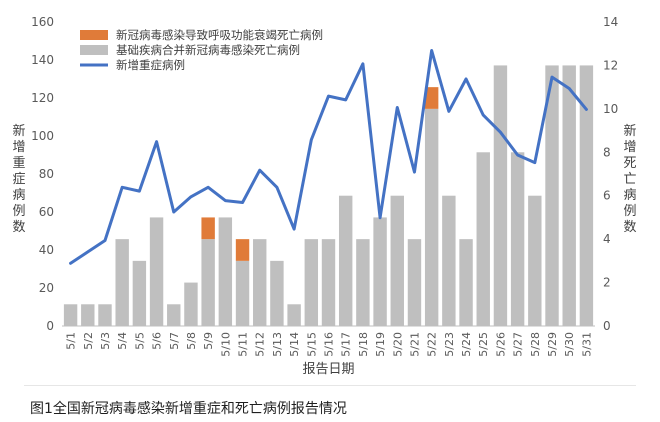 The height and width of the screenshot is (422, 660). Describe the element at coordinates (88, 341) in the screenshot. I see `x-tick-label: 5/2` at that location.